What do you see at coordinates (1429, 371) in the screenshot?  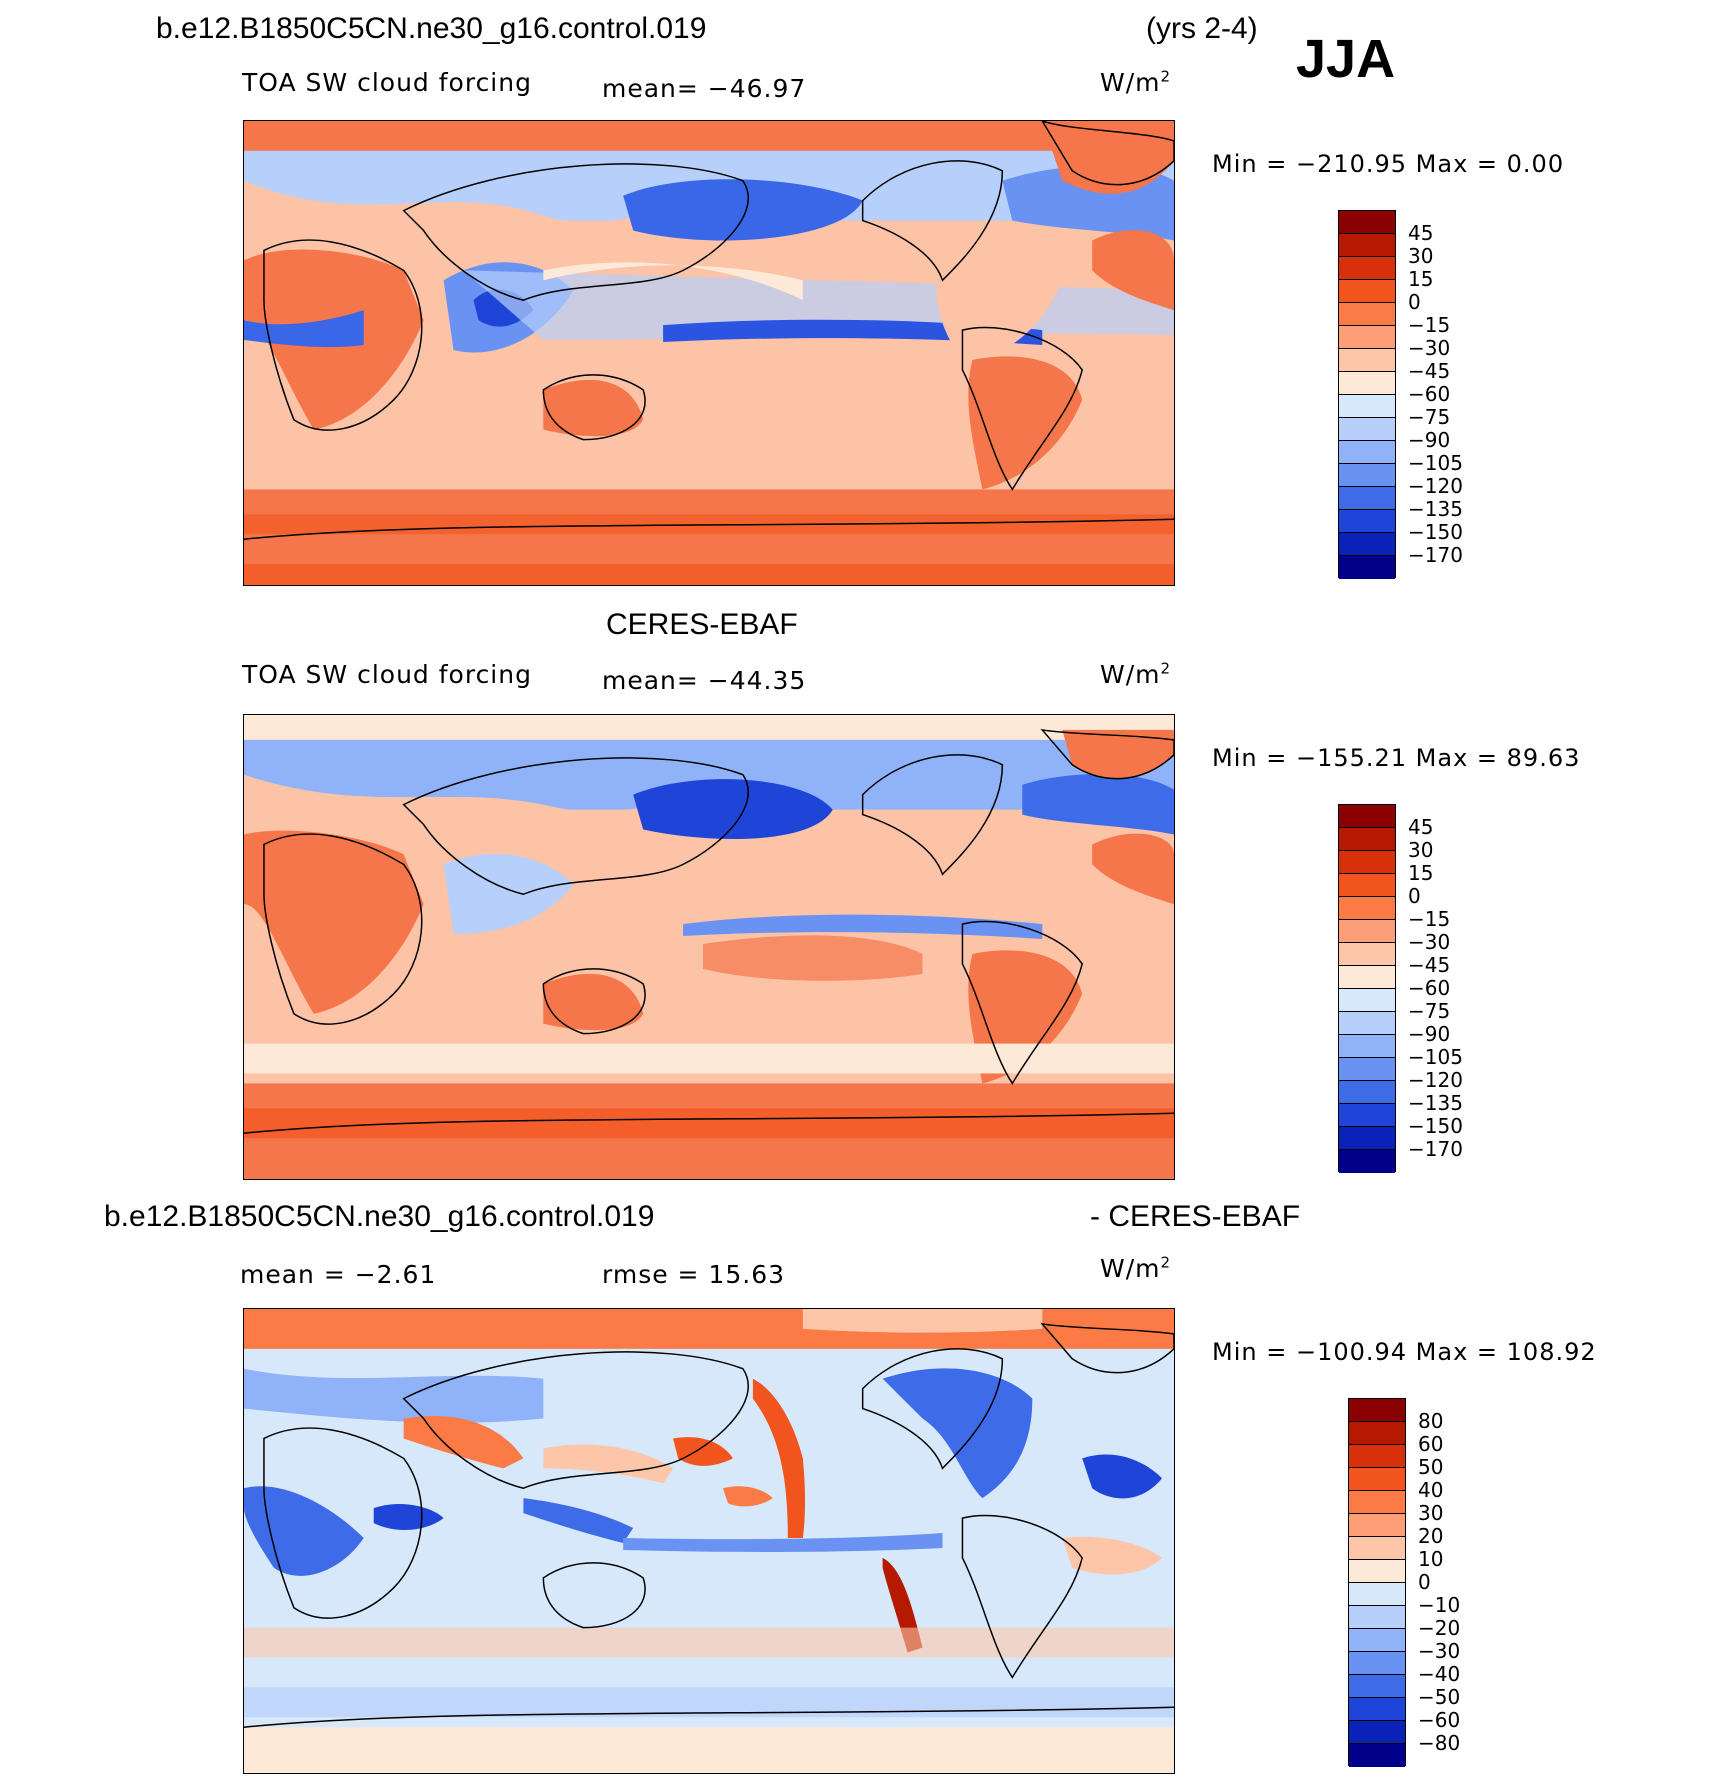 I see `colorbar-tick-label: −45` at bounding box center [1429, 371].